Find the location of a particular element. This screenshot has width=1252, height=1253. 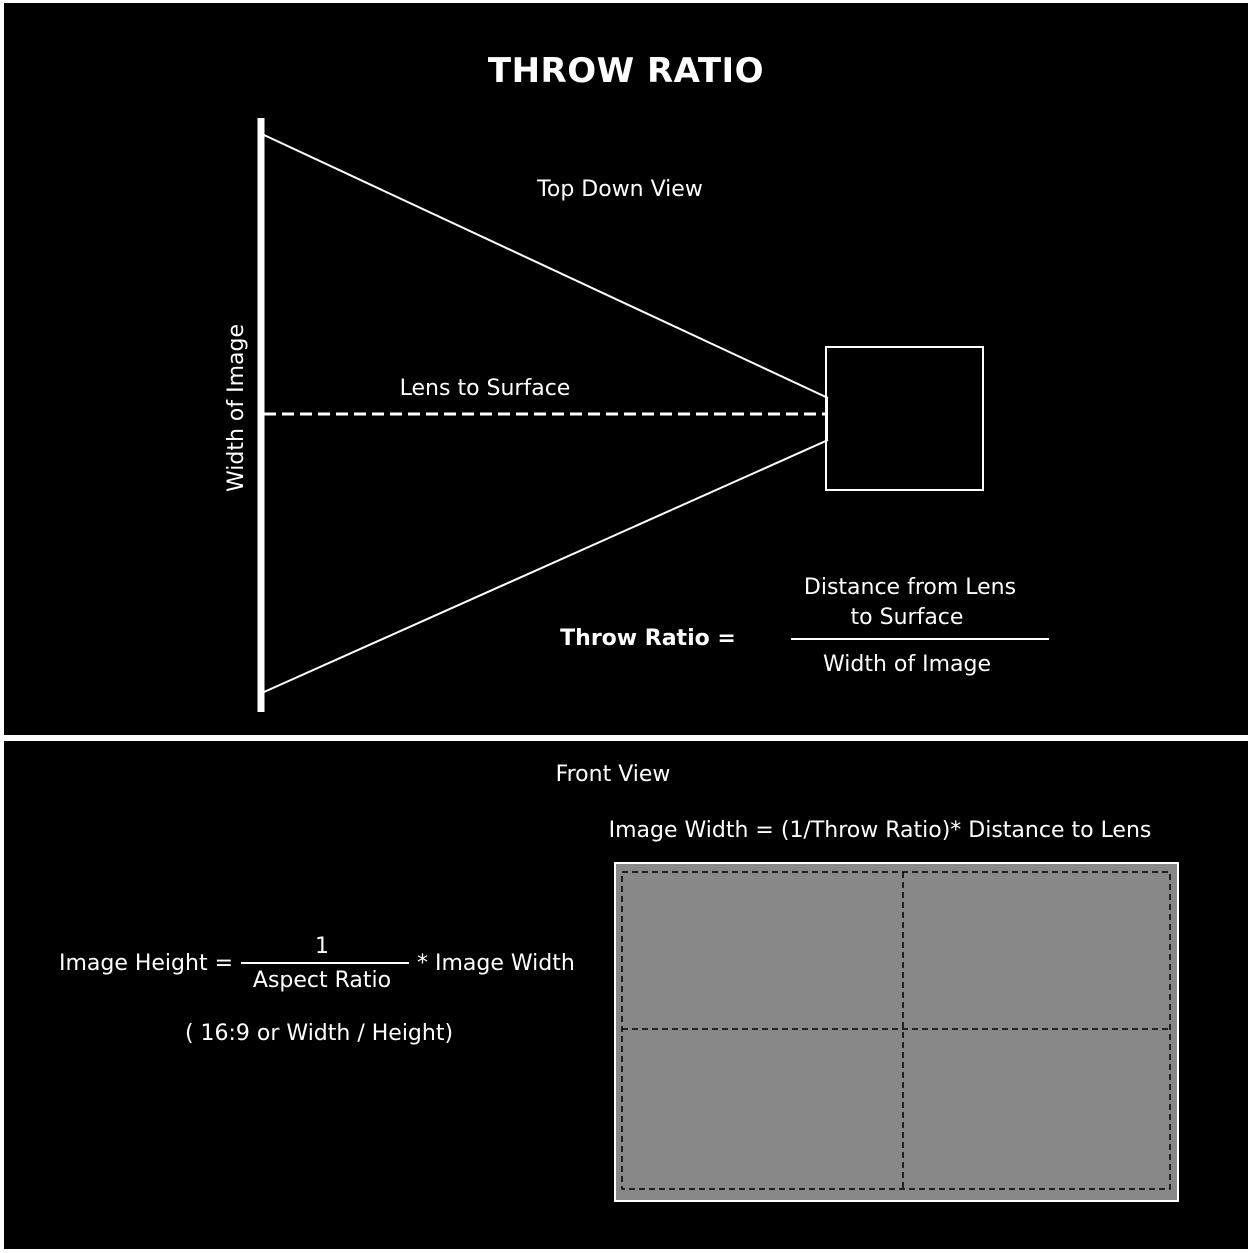

throw-ratio-formula-lhs: Throw Ratio = is located at coordinates (648, 638).